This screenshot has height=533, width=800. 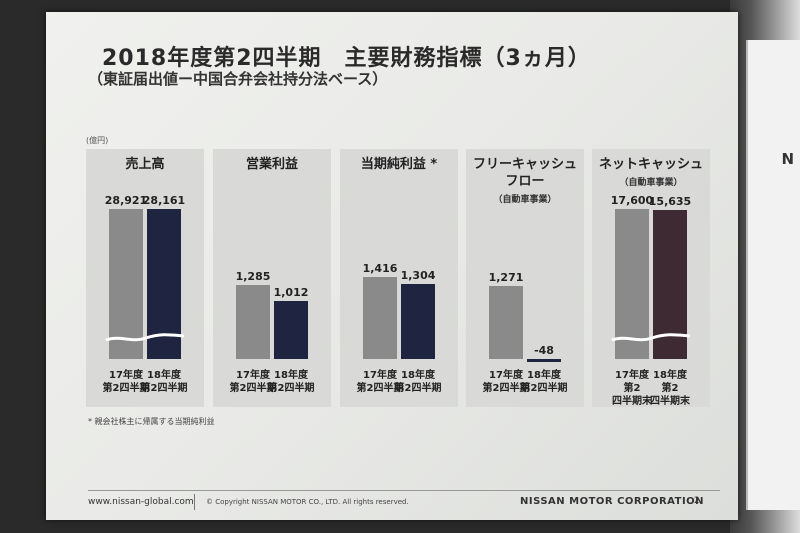 What do you see at coordinates (787, 159) in the screenshot?
I see `wall-sign-text: N` at bounding box center [787, 159].